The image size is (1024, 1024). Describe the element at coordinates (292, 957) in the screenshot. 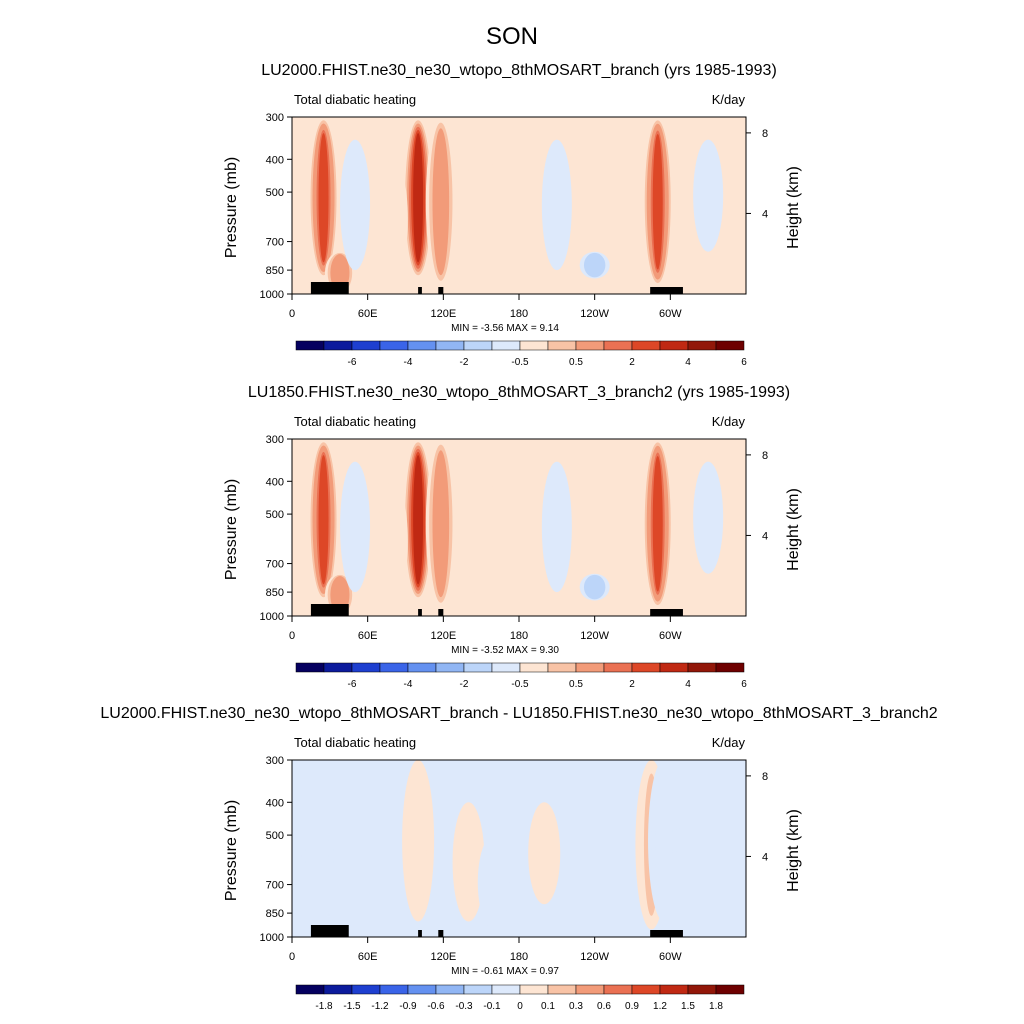

I see `x-tick-label: 0` at that location.